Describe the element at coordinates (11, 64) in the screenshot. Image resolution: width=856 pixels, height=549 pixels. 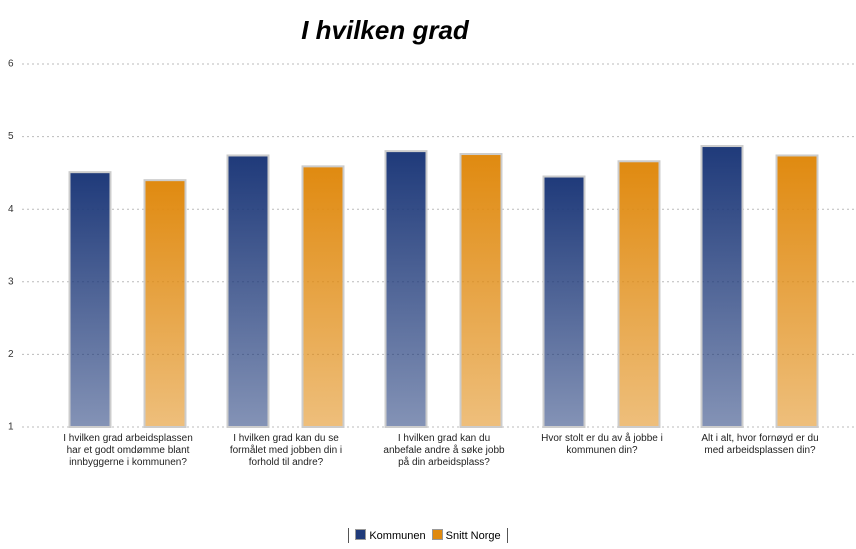
I see `y-tick-label: 6` at that location.